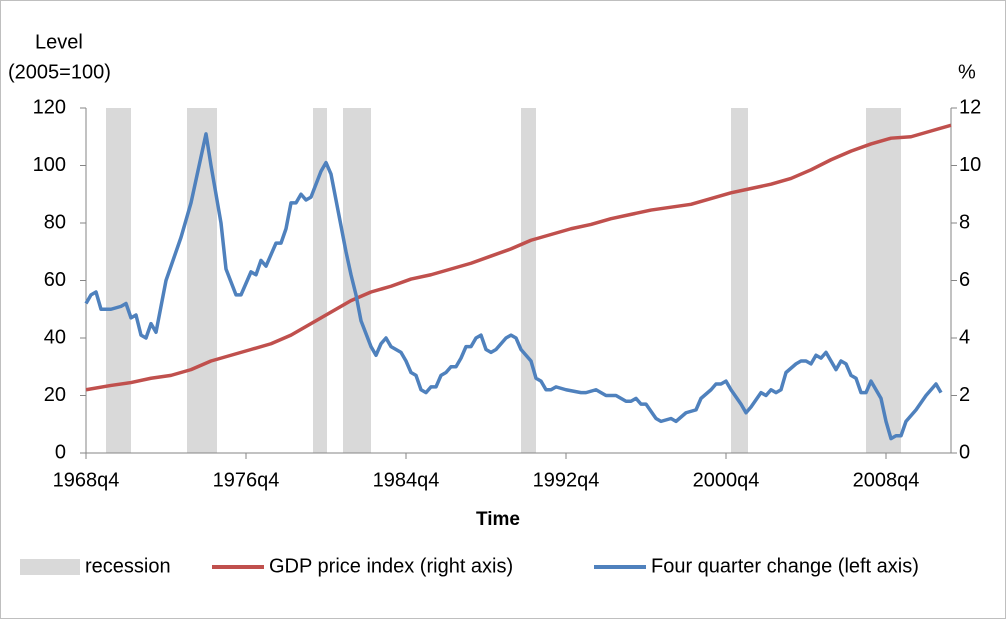 Image resolution: width=1007 pixels, height=620 pixels. Describe the element at coordinates (59, 42) in the screenshot. I see `y-axis-title: Level` at that location.